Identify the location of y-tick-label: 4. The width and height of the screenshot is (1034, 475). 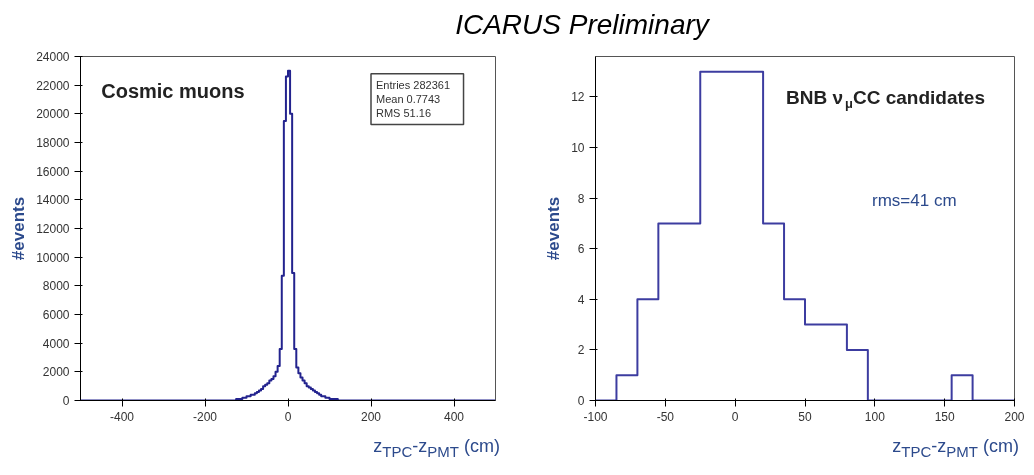
(581, 299).